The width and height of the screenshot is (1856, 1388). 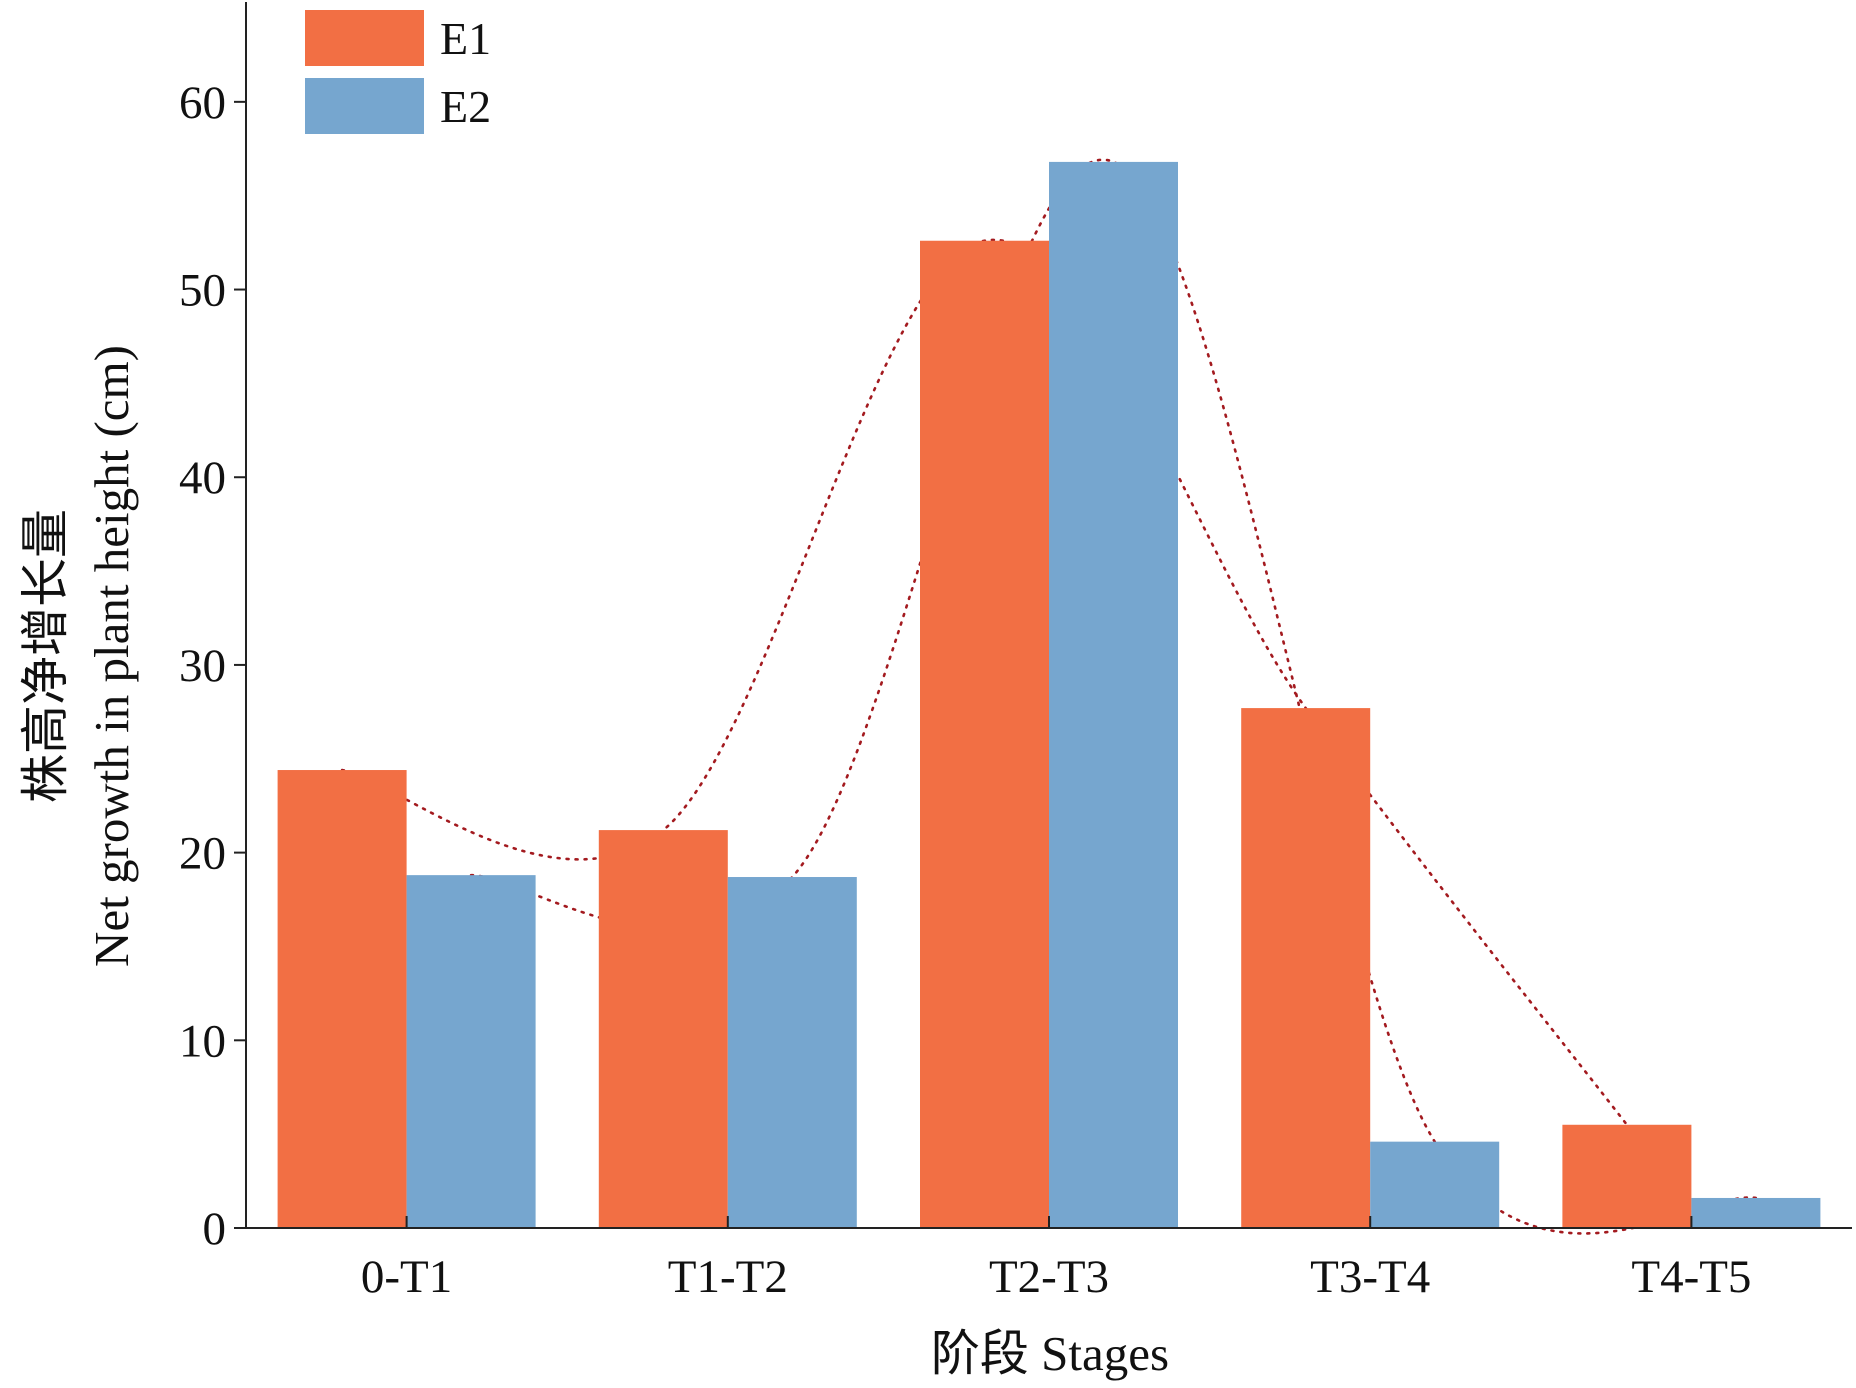 What do you see at coordinates (202, 1041) in the screenshot?
I see `y-tick-label: 10` at bounding box center [202, 1041].